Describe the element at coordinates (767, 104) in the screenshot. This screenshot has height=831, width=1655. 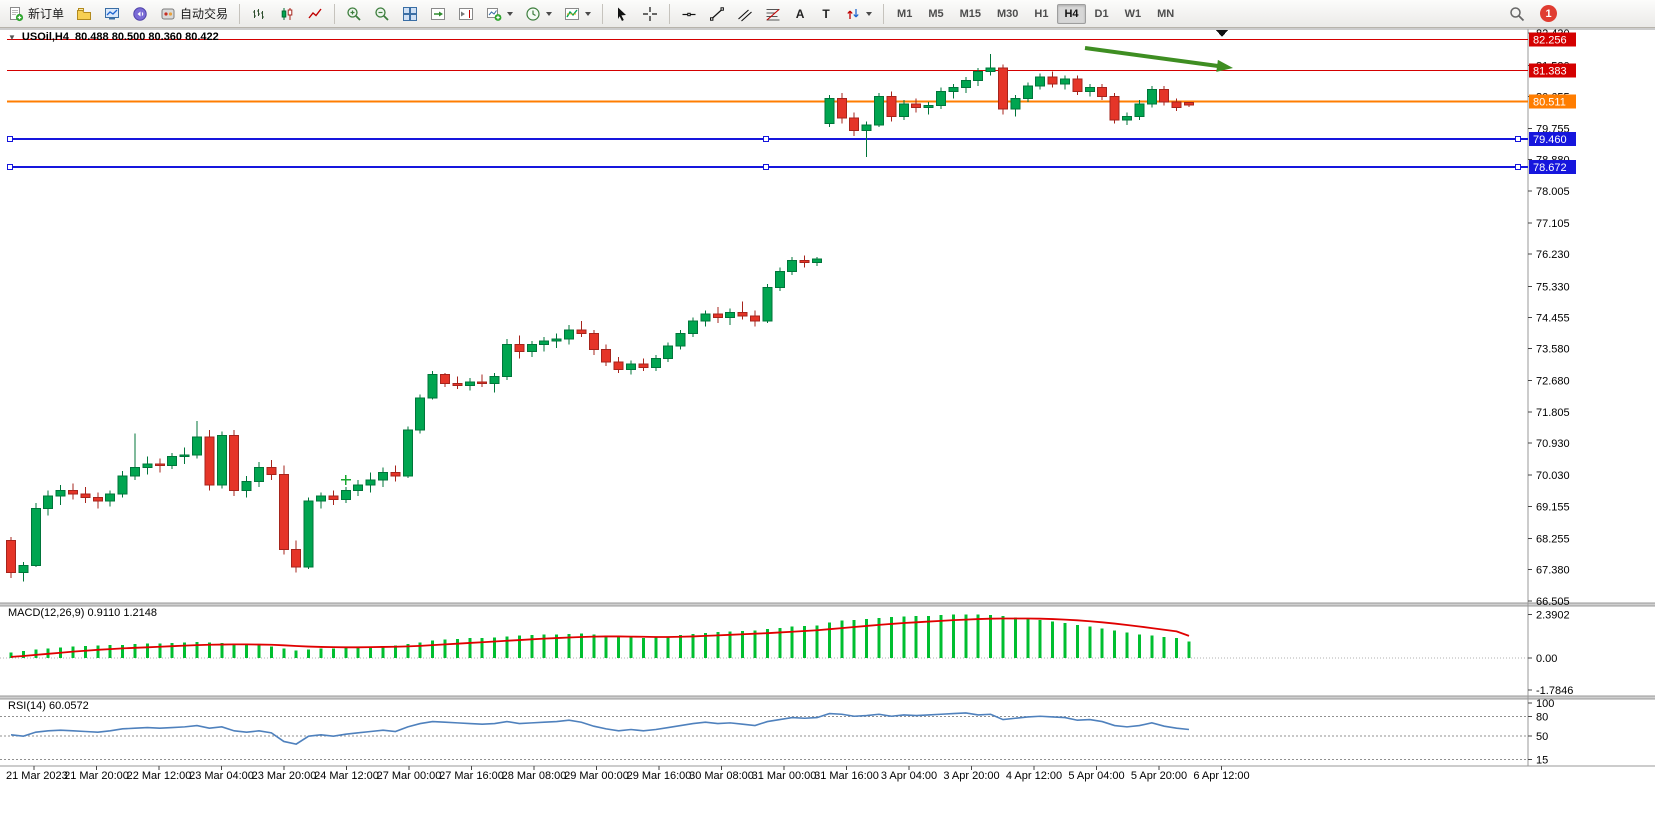
I see `horizontal-line-objects` at that location.